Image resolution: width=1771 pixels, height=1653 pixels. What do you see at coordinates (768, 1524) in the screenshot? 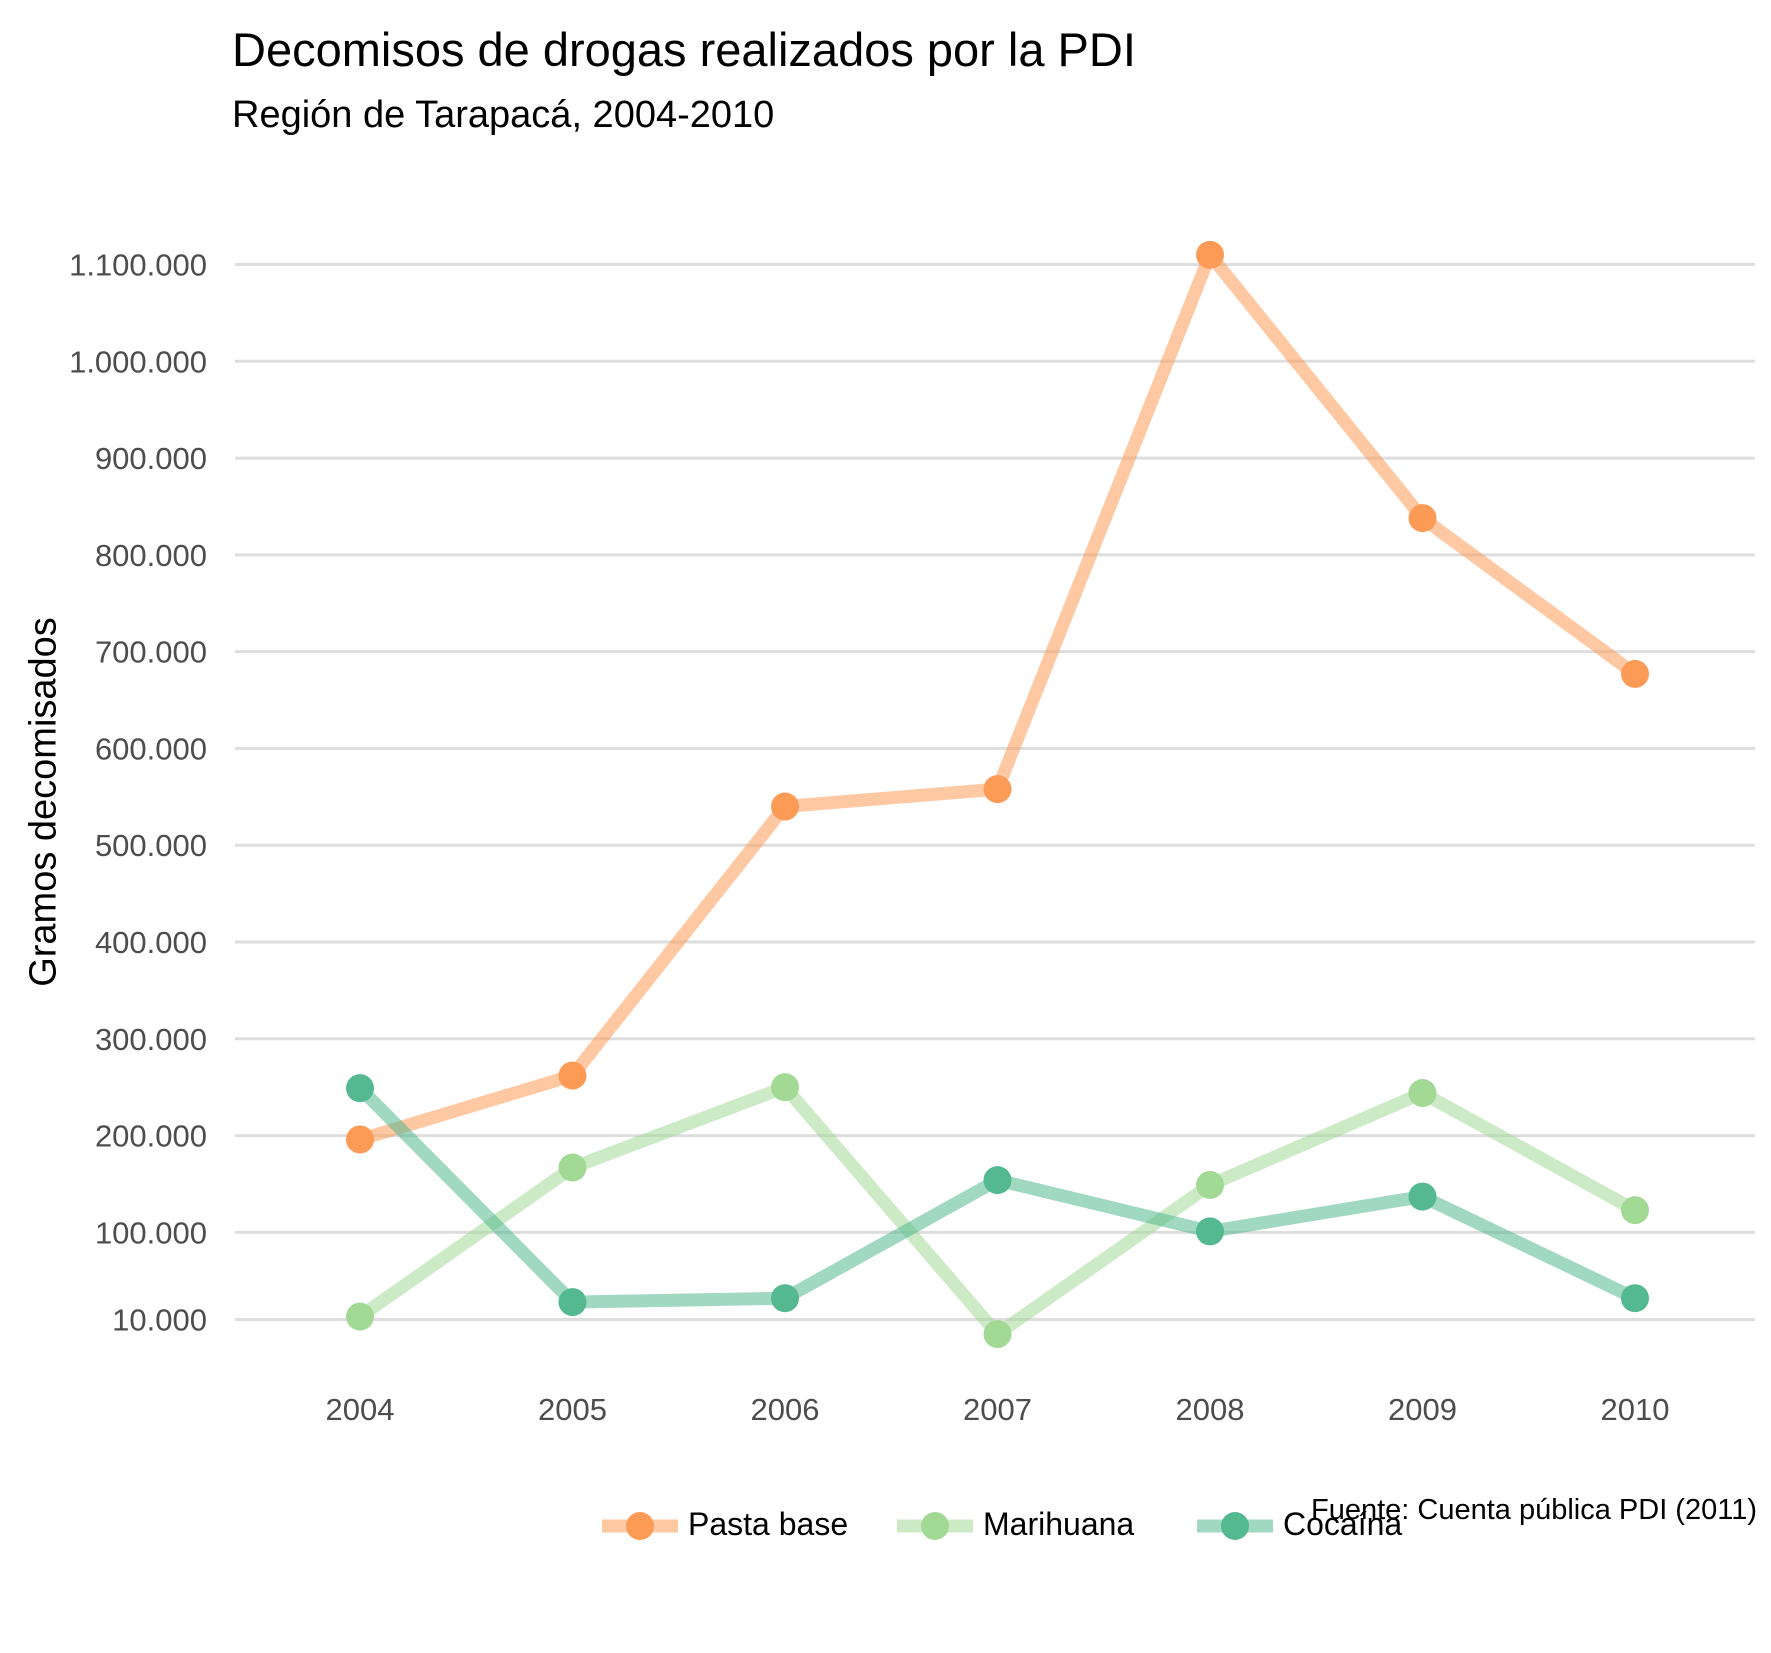
I see `legend-label: Pasta base` at bounding box center [768, 1524].